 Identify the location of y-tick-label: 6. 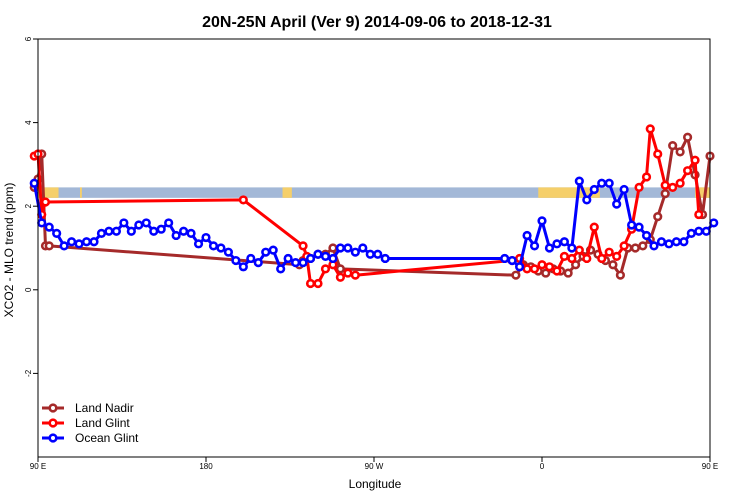
(28, 38).